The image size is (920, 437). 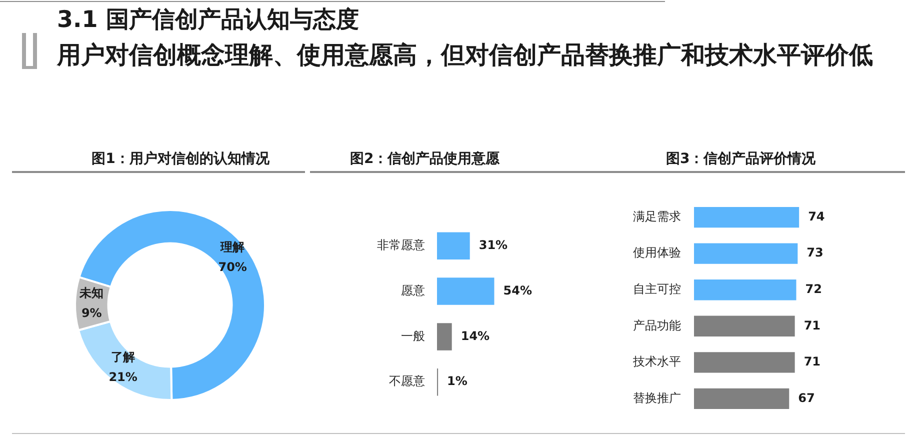 I want to click on data-label: 14%, so click(x=475, y=335).